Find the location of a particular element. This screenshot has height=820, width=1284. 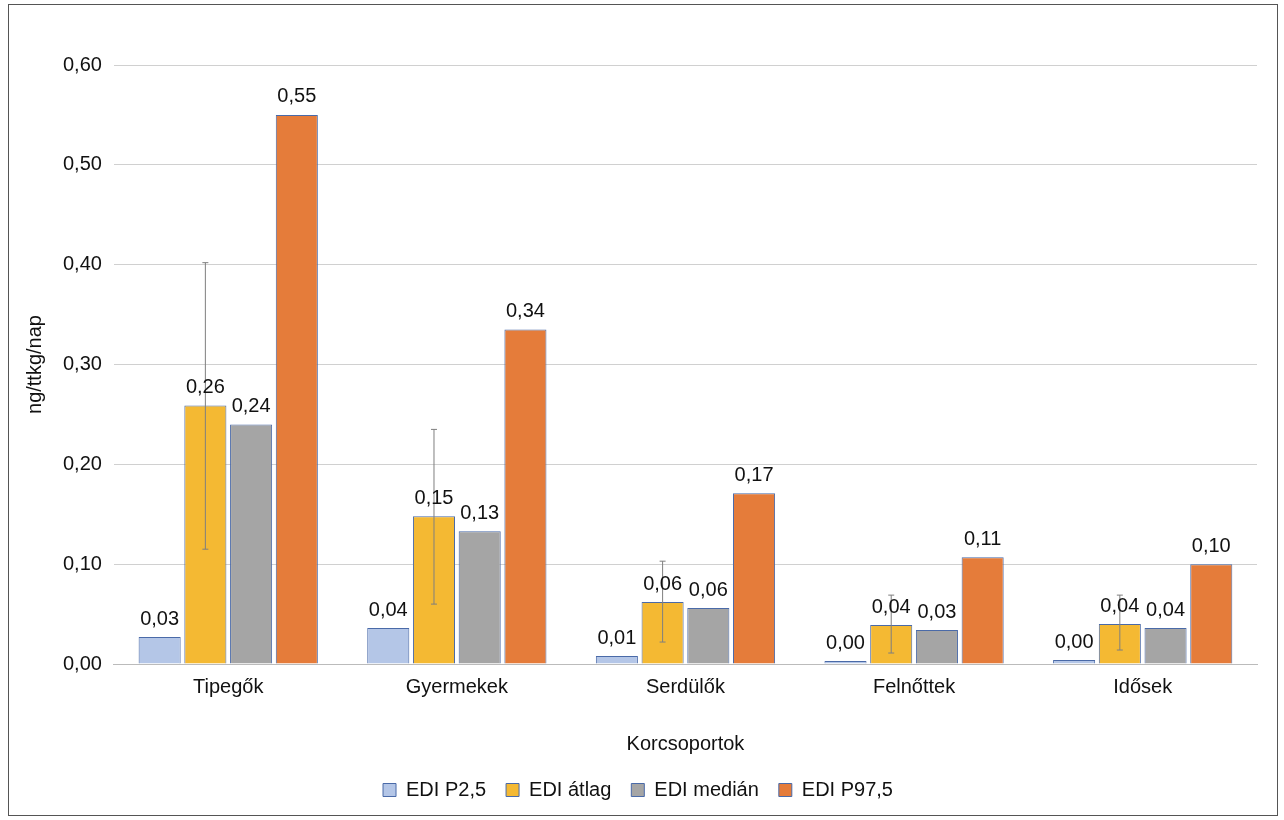

x-axis-title: Korcsoportok is located at coordinates (686, 742).